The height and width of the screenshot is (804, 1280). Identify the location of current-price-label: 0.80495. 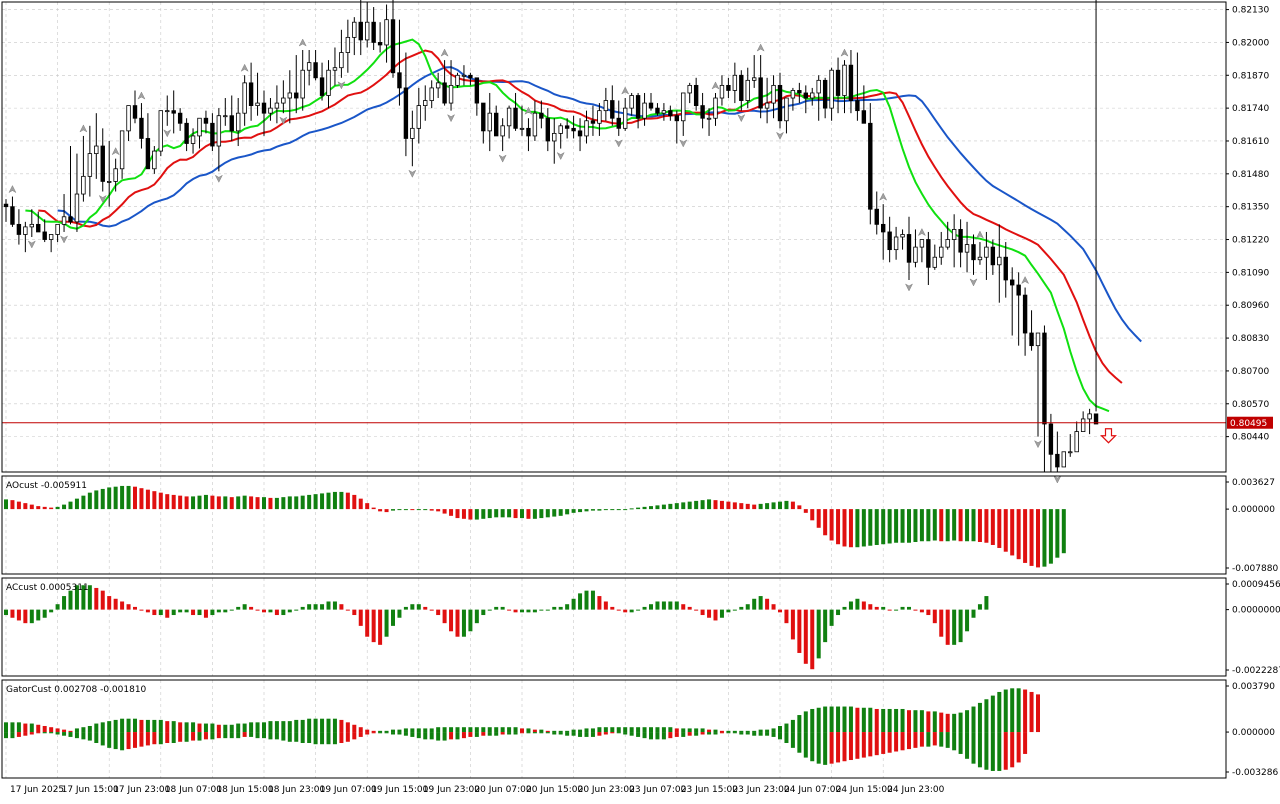
(1248, 424).